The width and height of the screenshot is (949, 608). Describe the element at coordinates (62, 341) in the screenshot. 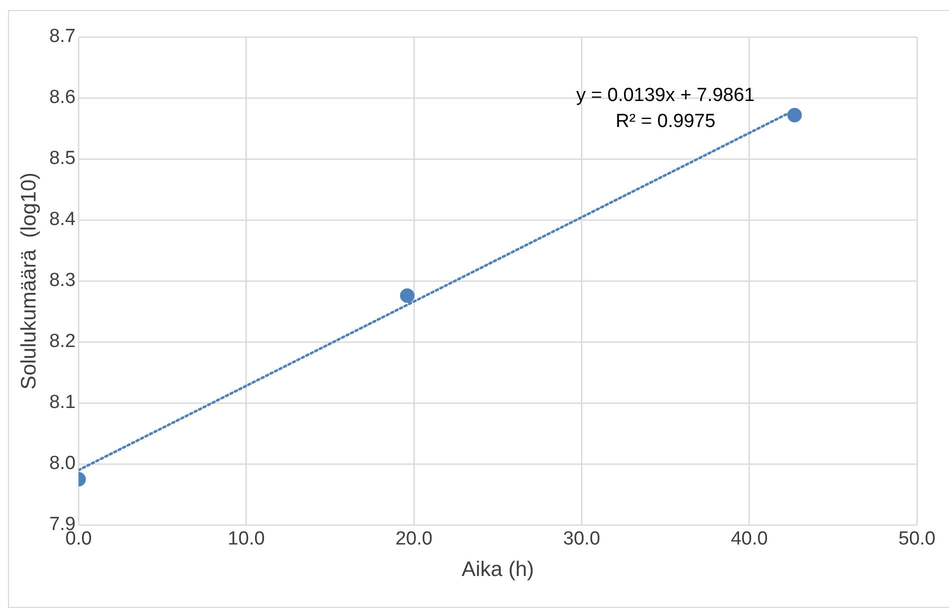

I see `y-tick-label: 8.2` at that location.